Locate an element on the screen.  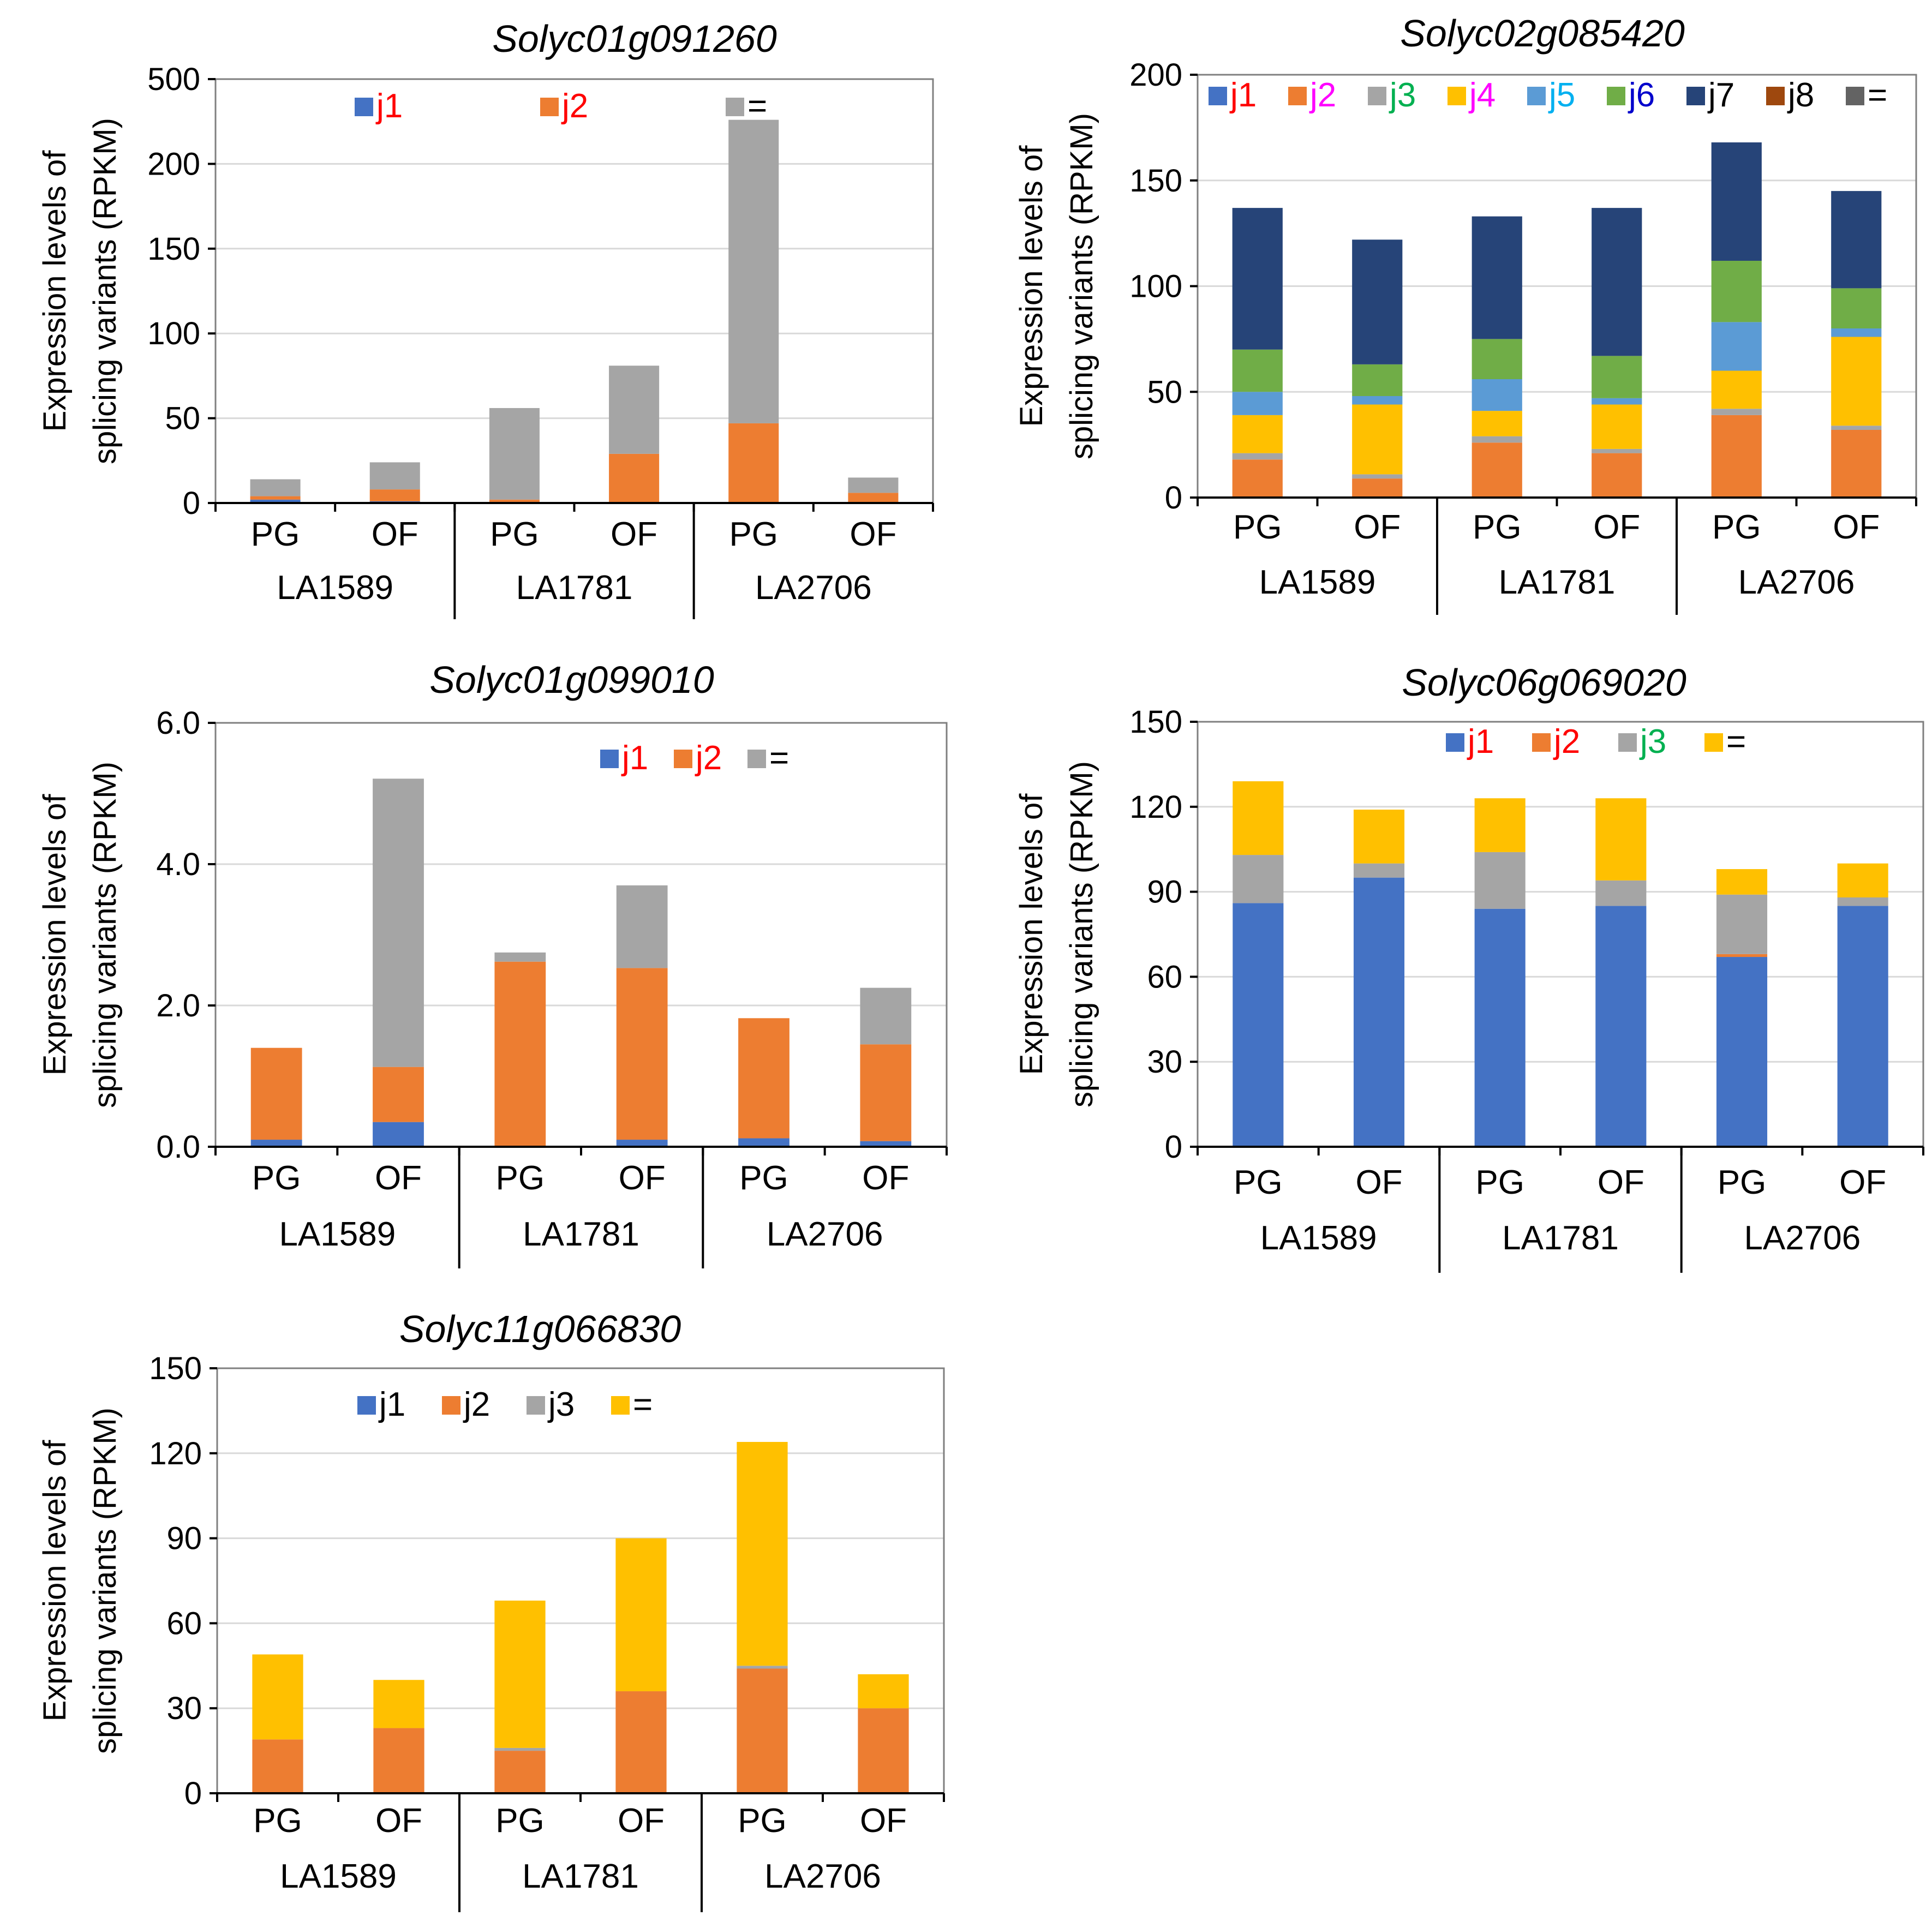
y-axis-title: Expression levels of is located at coordinates (55, 935).